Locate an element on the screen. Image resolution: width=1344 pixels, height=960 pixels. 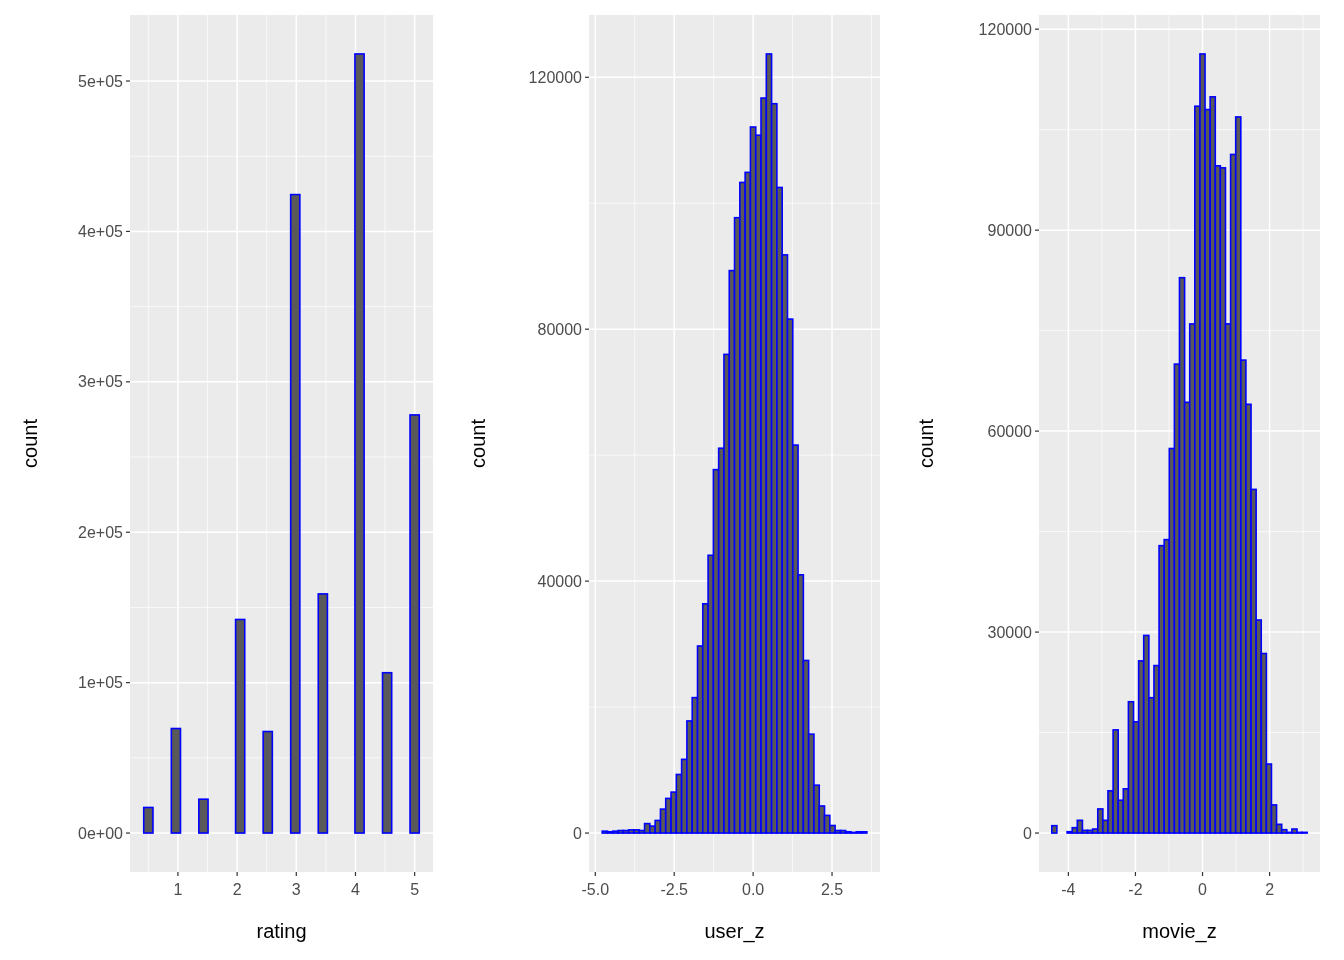
y-tick-label: 1e+05 is located at coordinates (101, 683).